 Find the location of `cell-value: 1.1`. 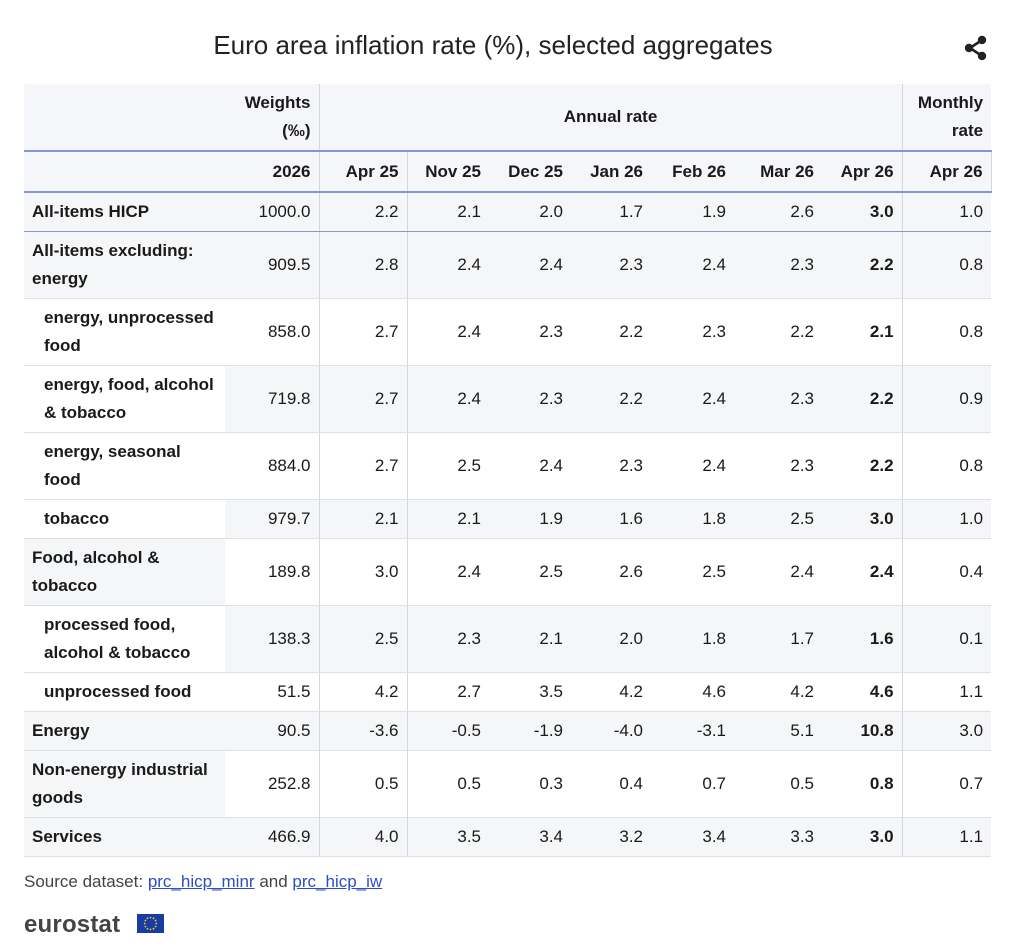

cell-value: 1.1 is located at coordinates (947, 692).